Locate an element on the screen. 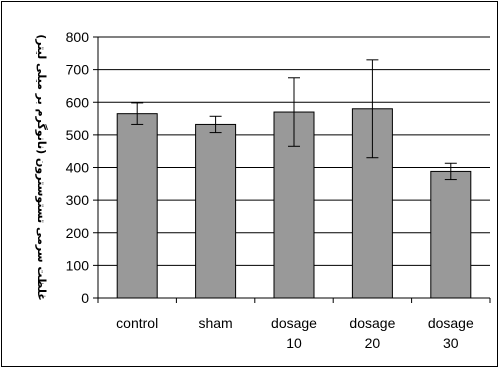  y-tick-label: 200 is located at coordinates (78, 233).